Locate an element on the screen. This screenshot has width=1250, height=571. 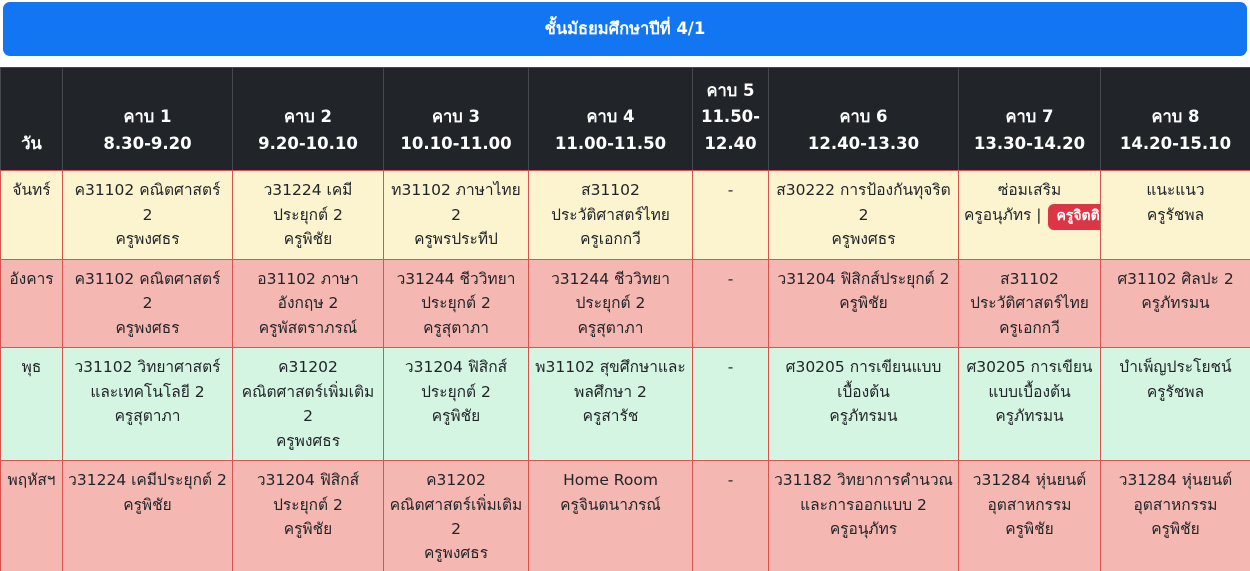
period-label: คาบ 2 is located at coordinates (307, 117).